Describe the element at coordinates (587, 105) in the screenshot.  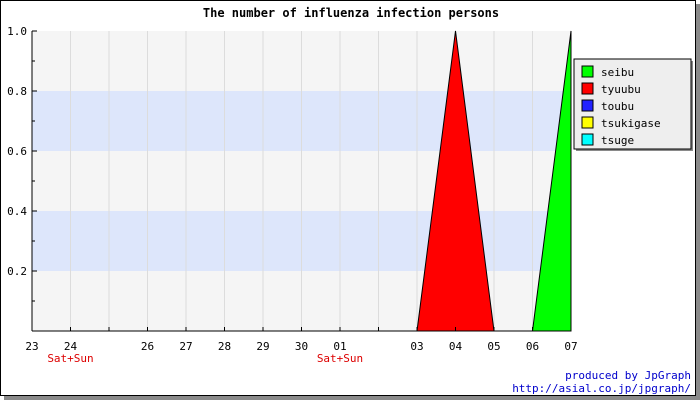
I see `legend-swatch-toubu` at that location.